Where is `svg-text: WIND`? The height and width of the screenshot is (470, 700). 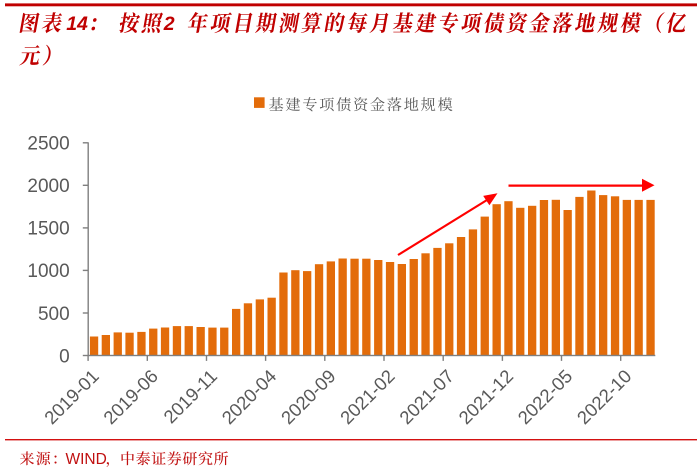 svg-text: WIND is located at coordinates (86, 459).